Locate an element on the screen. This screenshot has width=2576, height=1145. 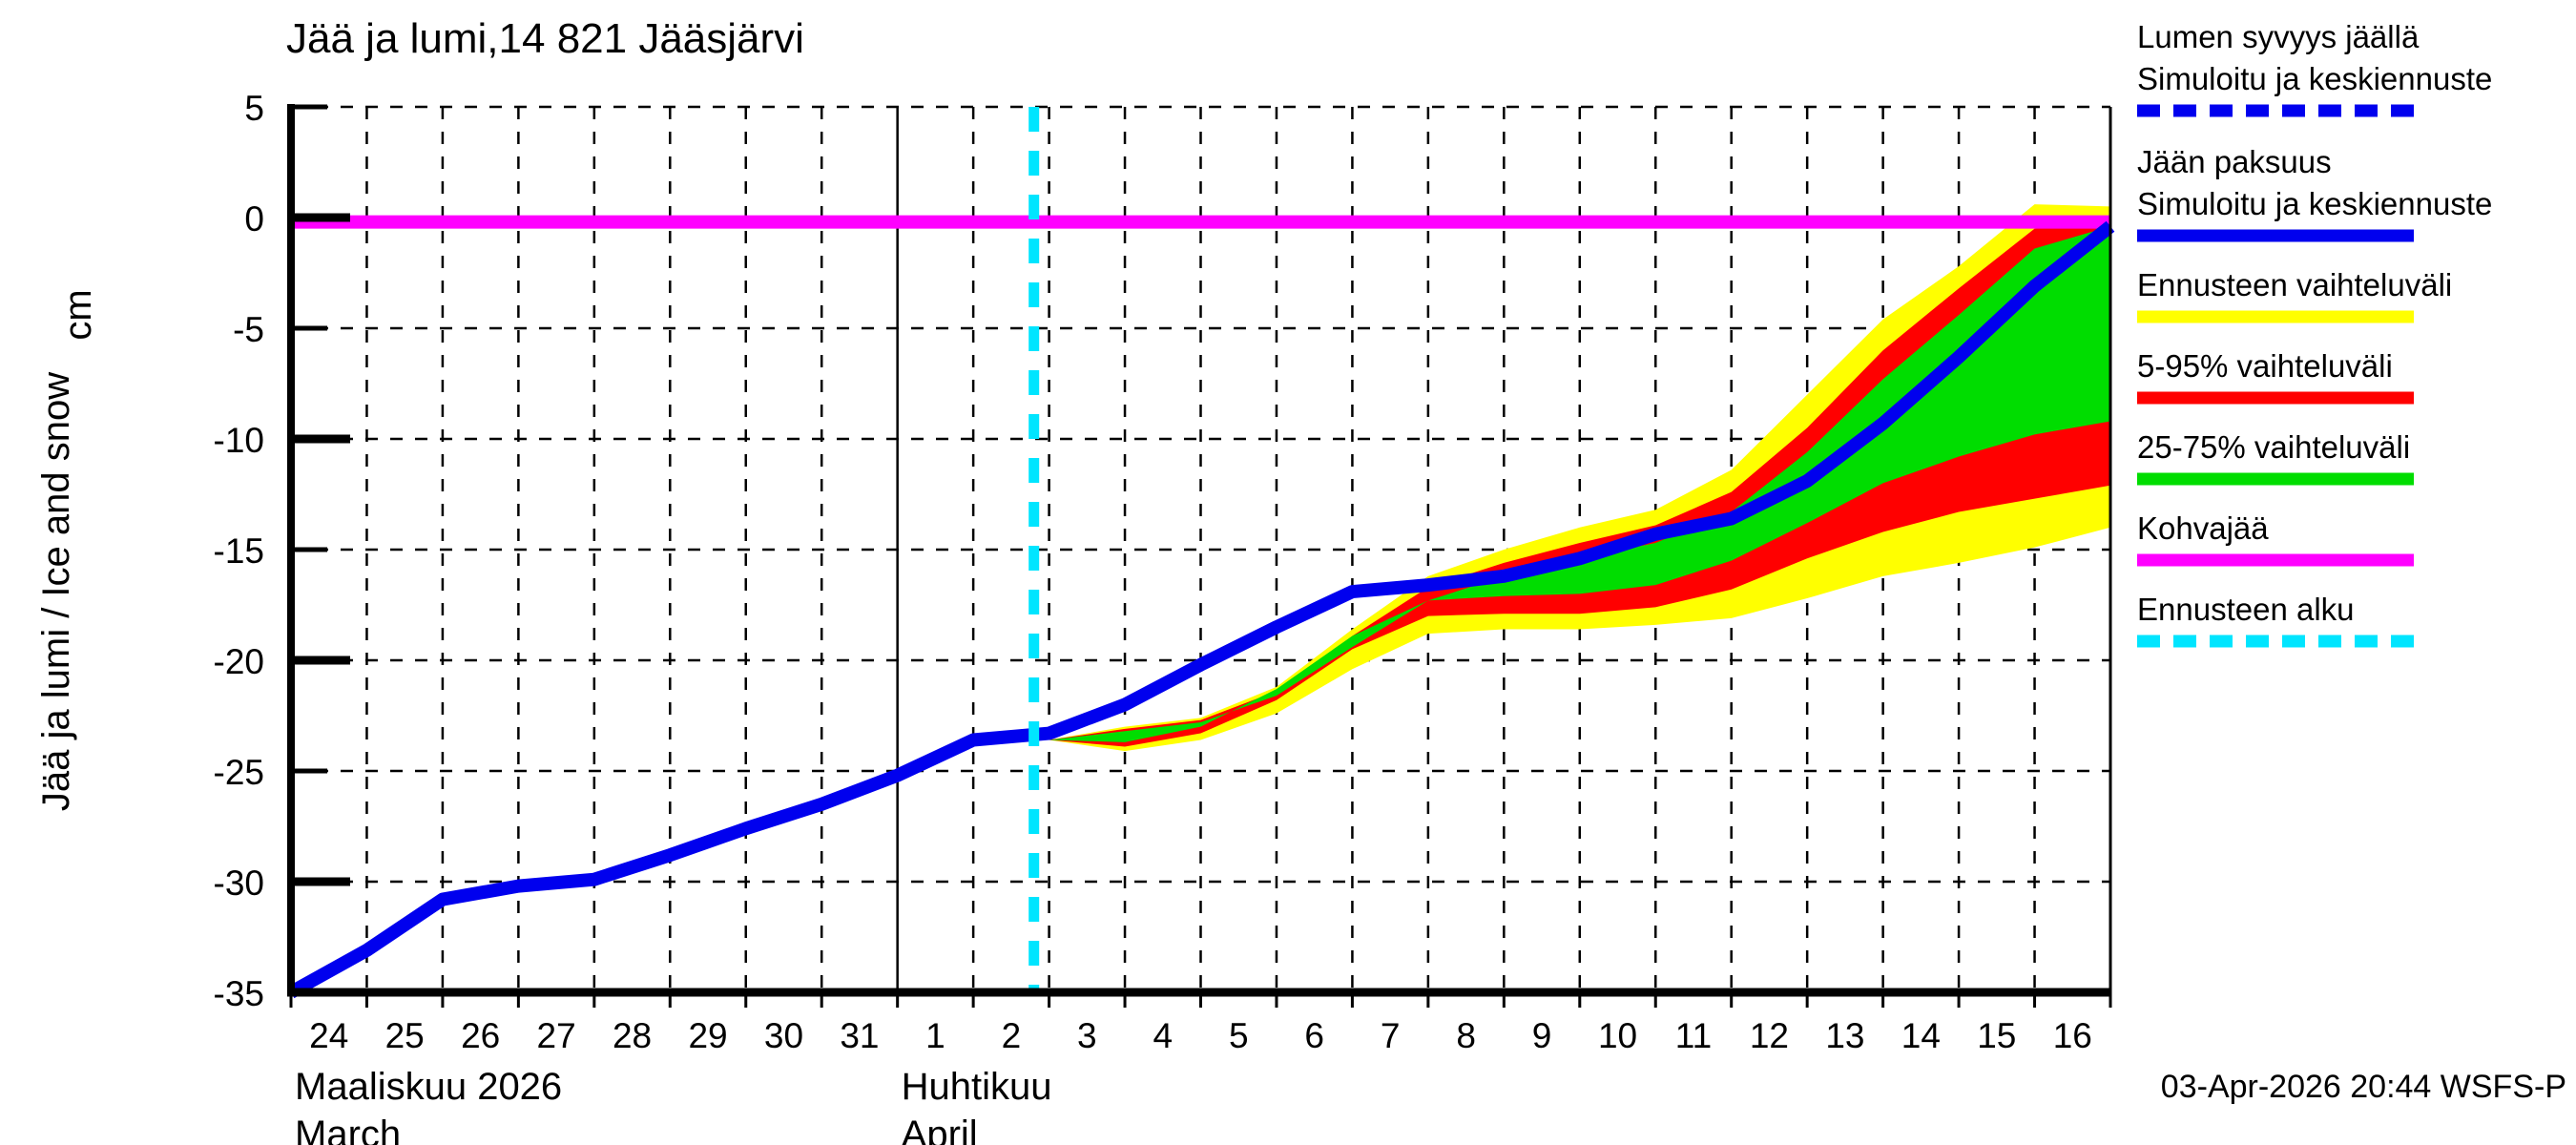
y-axis-tick-label: -25 is located at coordinates (239, 773).